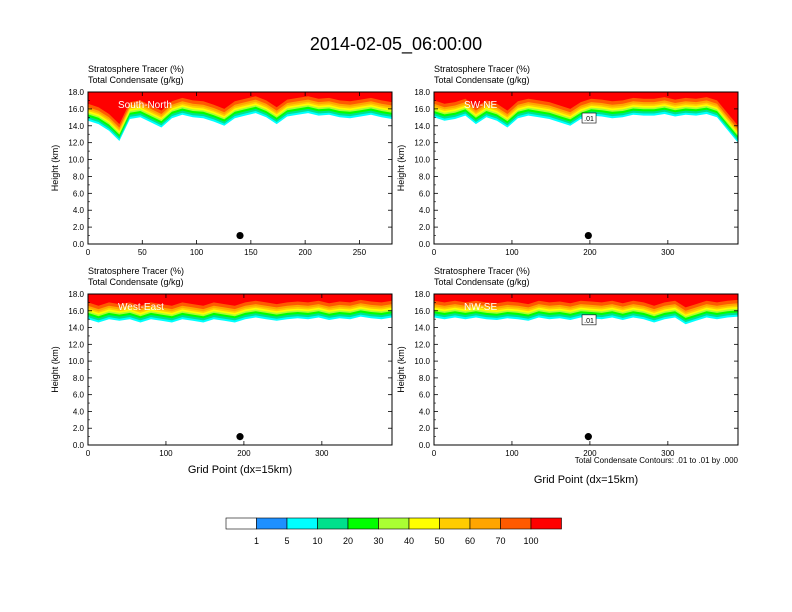  Describe the element at coordinates (145, 105) in the screenshot. I see `panel-name: South-North` at that location.